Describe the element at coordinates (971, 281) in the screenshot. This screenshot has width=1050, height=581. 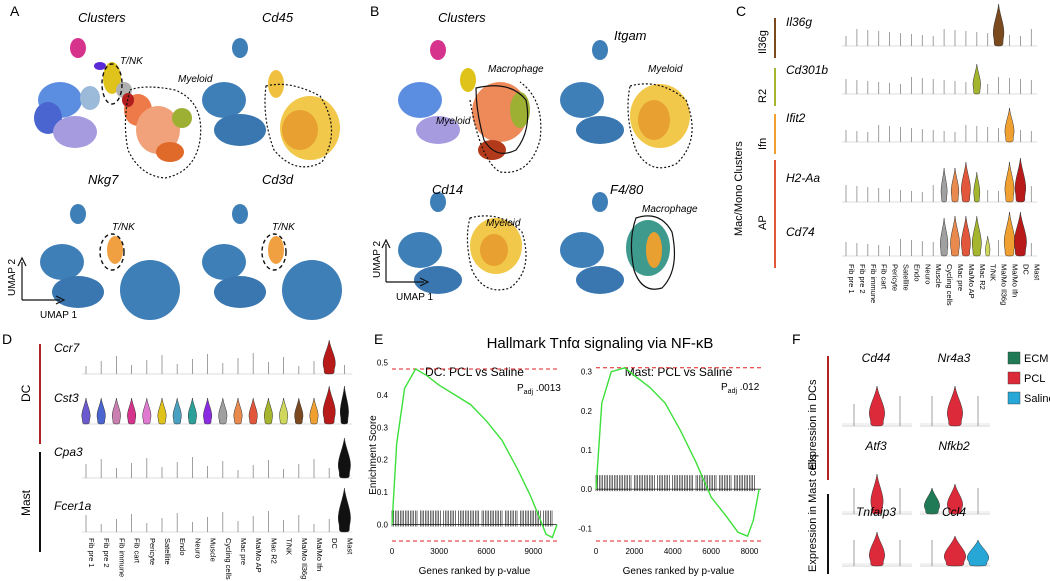
I see `panel-c-cluster-label: Ma/Mo AP` at that location.